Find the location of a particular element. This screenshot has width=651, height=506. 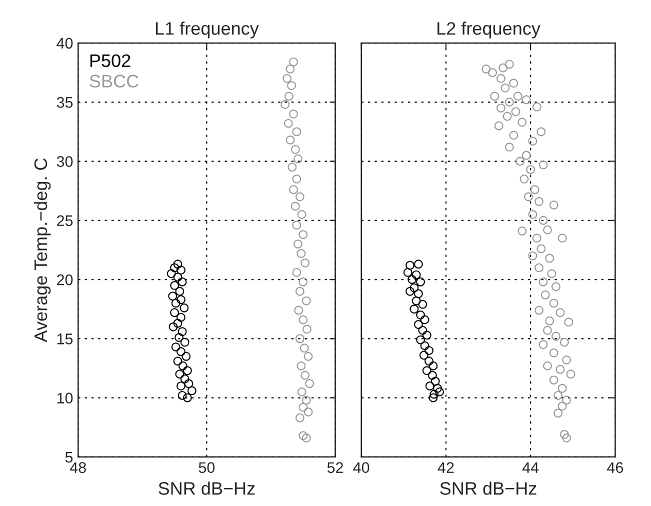

y-tick-label: 35 is located at coordinates (64, 102).